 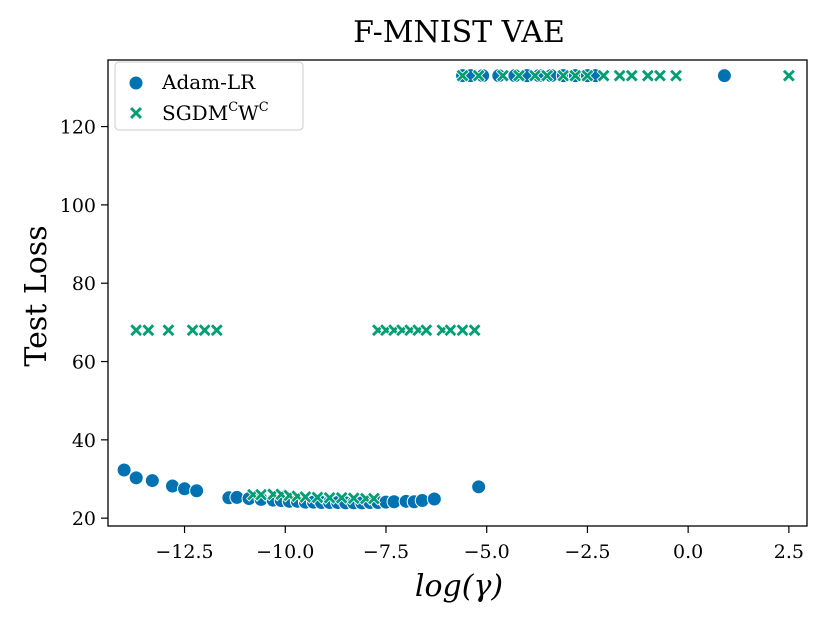 I want to click on y-tick-label: 40, so click(x=84, y=441).